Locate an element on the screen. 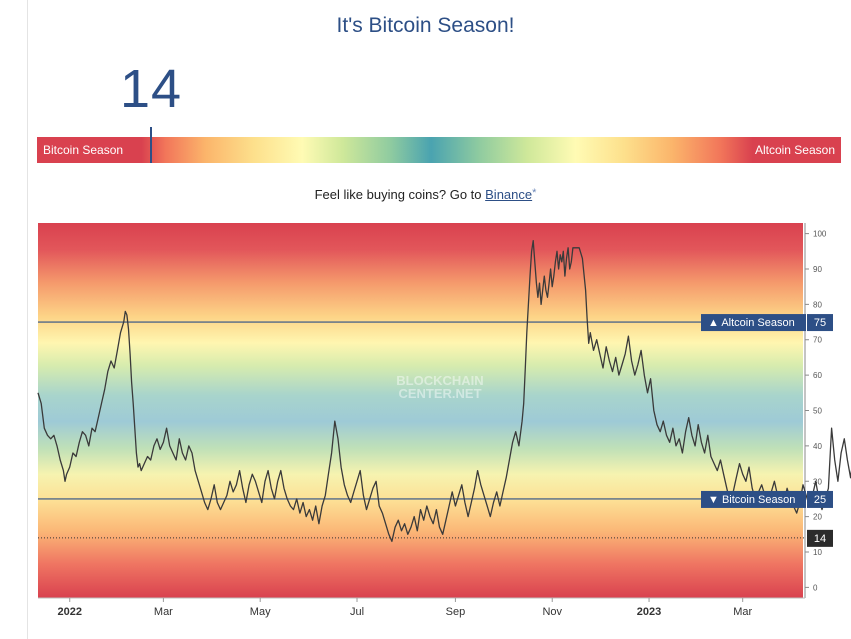 The height and width of the screenshot is (639, 851). x-tick-label: Nov is located at coordinates (552, 612).